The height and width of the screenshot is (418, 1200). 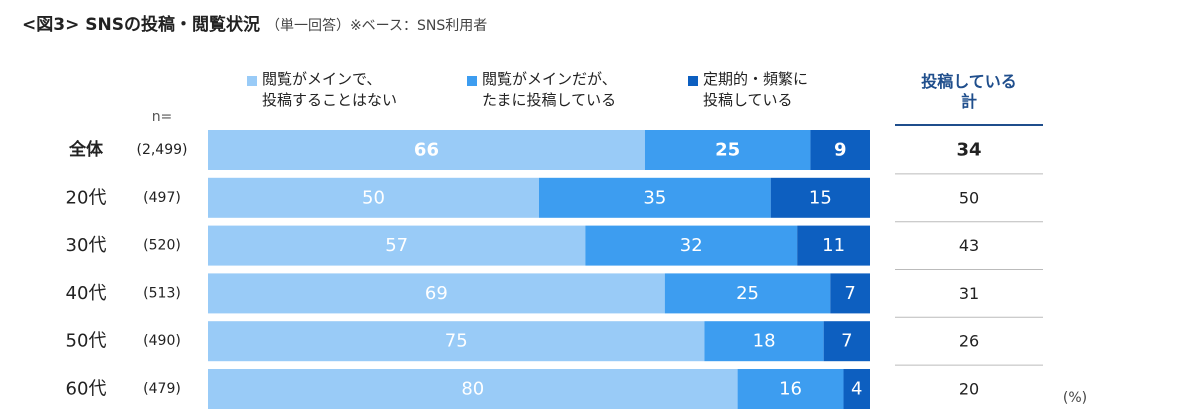 What do you see at coordinates (86, 389) in the screenshot?
I see `category-label: 60代` at bounding box center [86, 389].